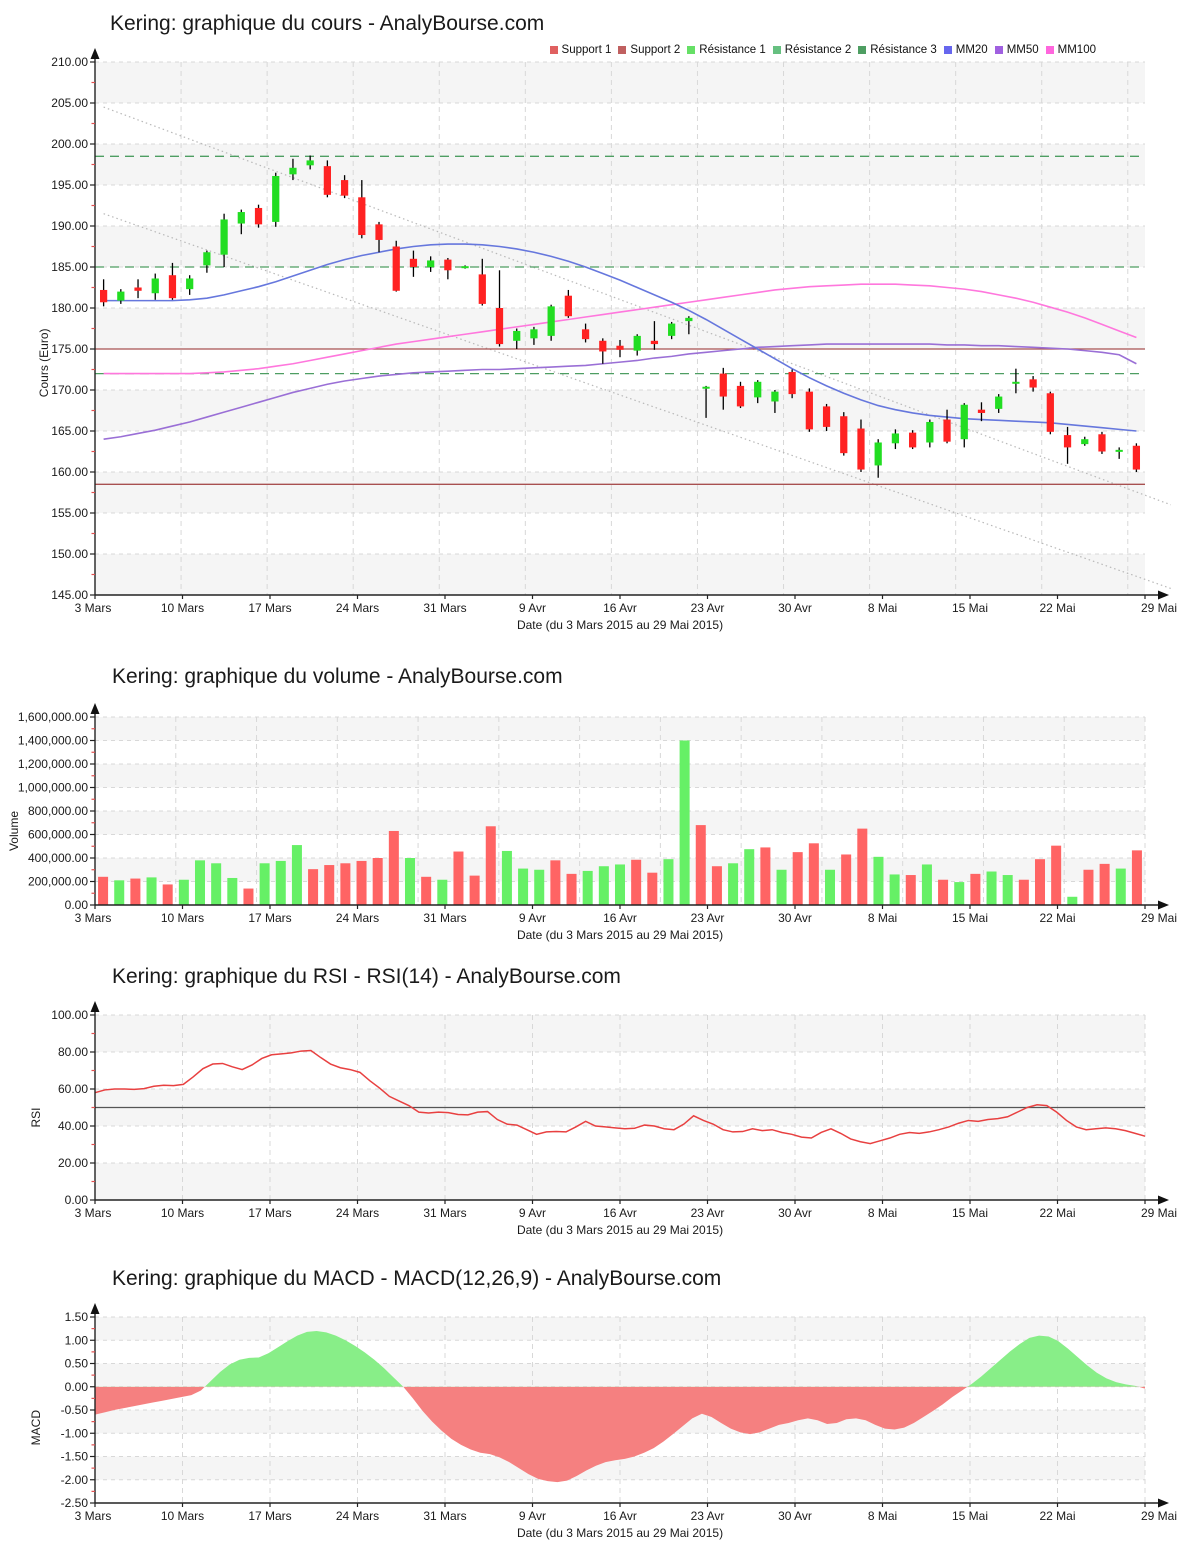 Image resolution: width=1200 pixels, height=1550 pixels. What do you see at coordinates (69, 554) in the screenshot?
I see `svg-text: 150.00` at bounding box center [69, 554].